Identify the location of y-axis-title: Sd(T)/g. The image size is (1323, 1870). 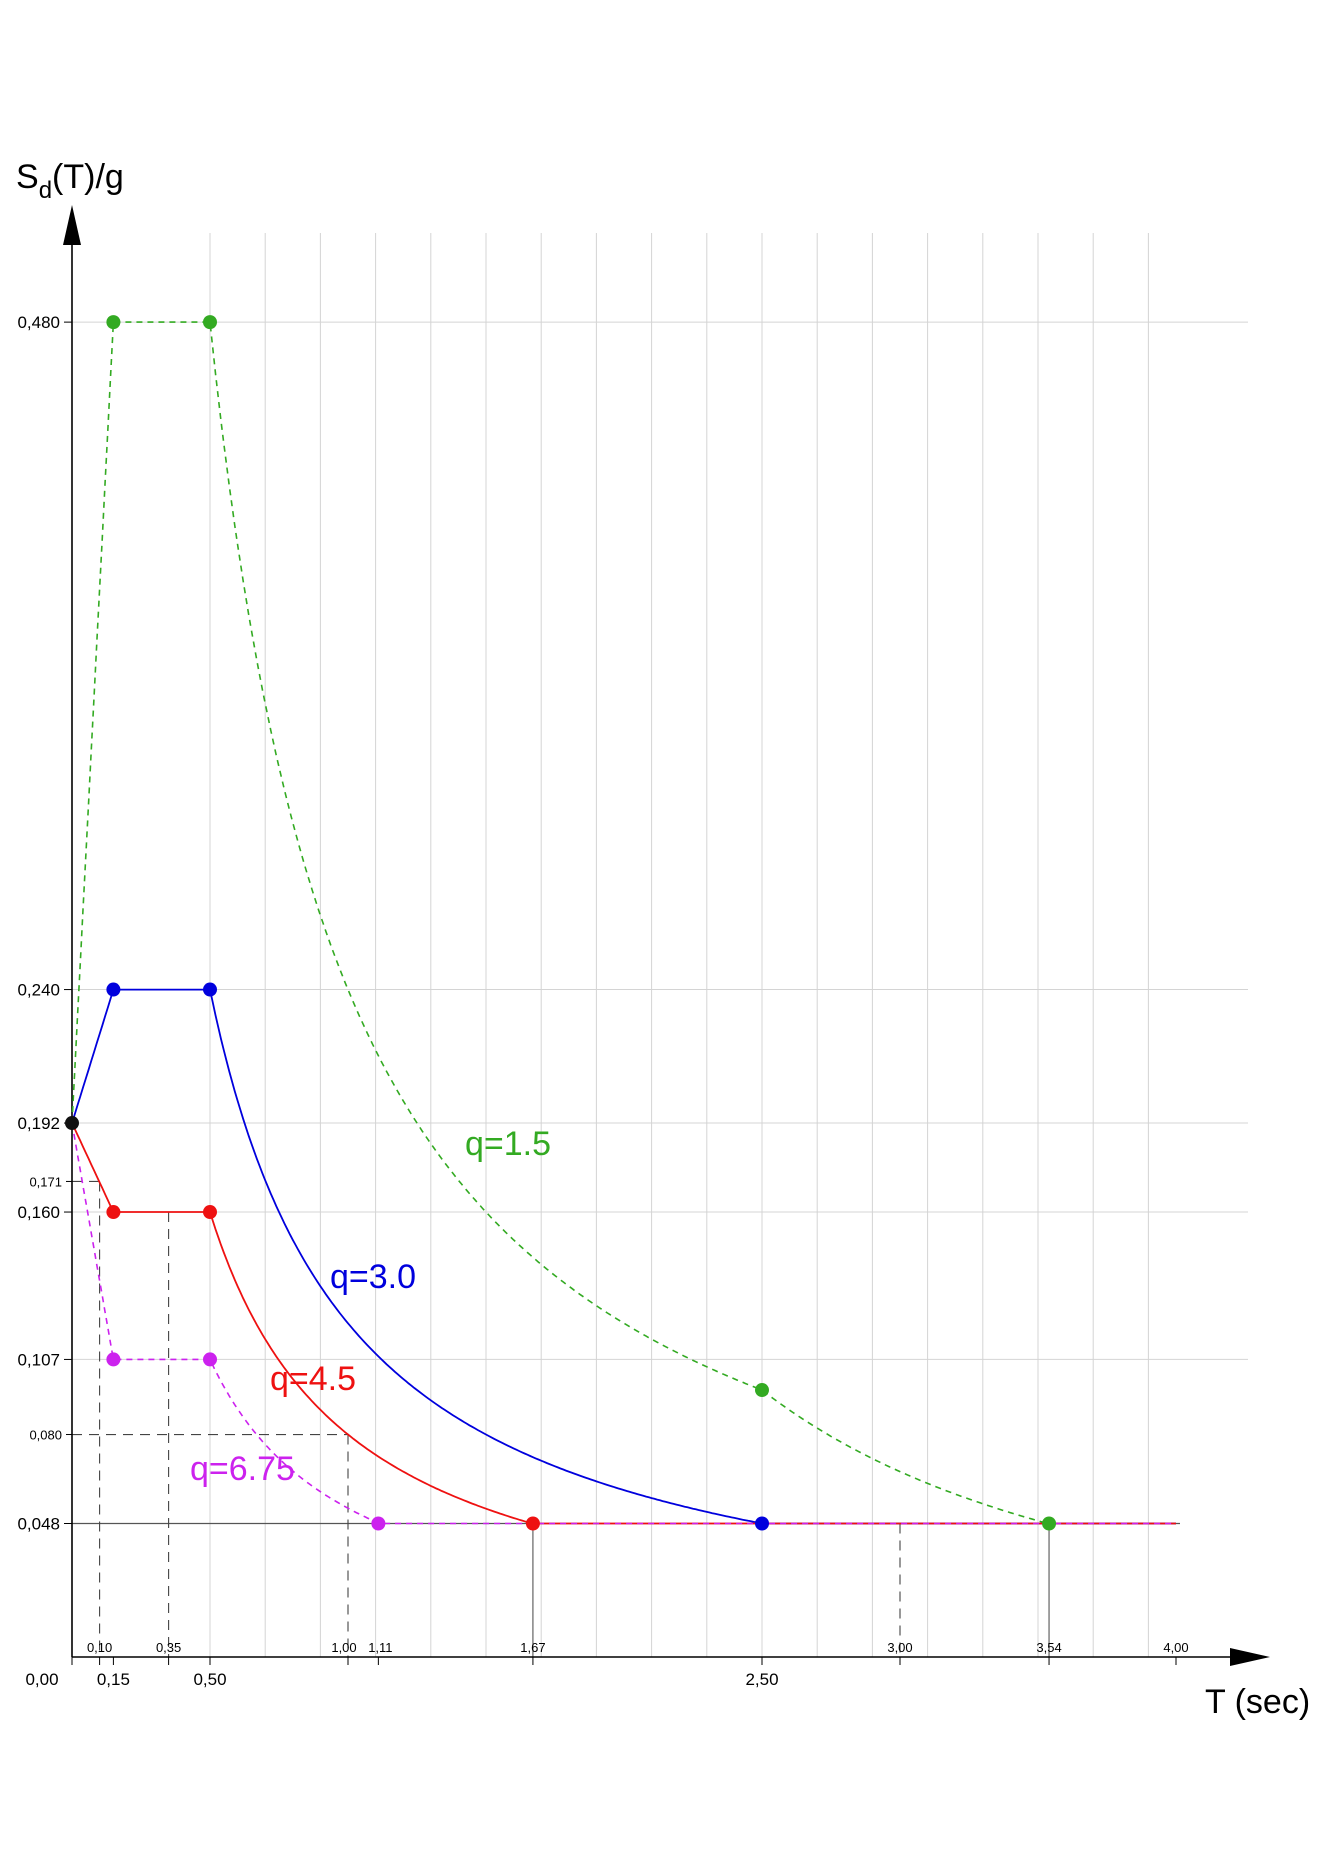
(70, 181).